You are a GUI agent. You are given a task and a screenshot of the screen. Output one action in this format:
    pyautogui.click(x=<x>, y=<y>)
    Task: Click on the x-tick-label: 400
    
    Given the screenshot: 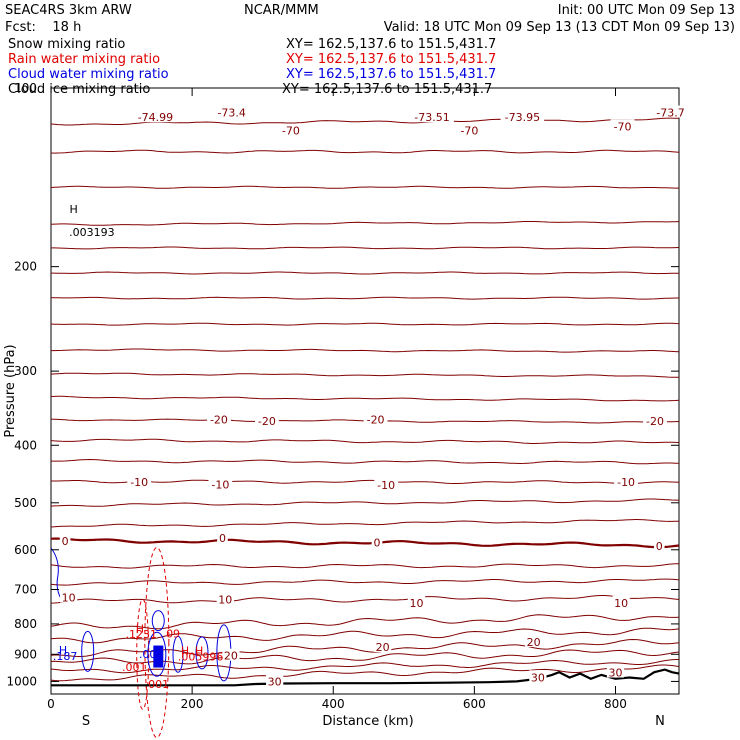 What is the action you would take?
    pyautogui.click(x=333, y=704)
    